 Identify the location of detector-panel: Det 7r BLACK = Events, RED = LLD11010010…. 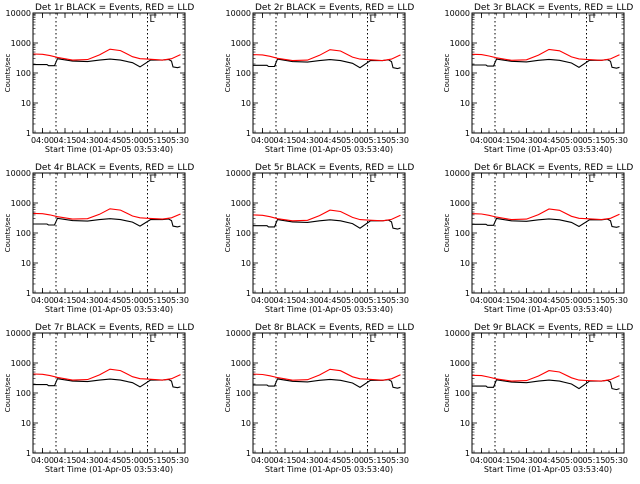
(99, 398).